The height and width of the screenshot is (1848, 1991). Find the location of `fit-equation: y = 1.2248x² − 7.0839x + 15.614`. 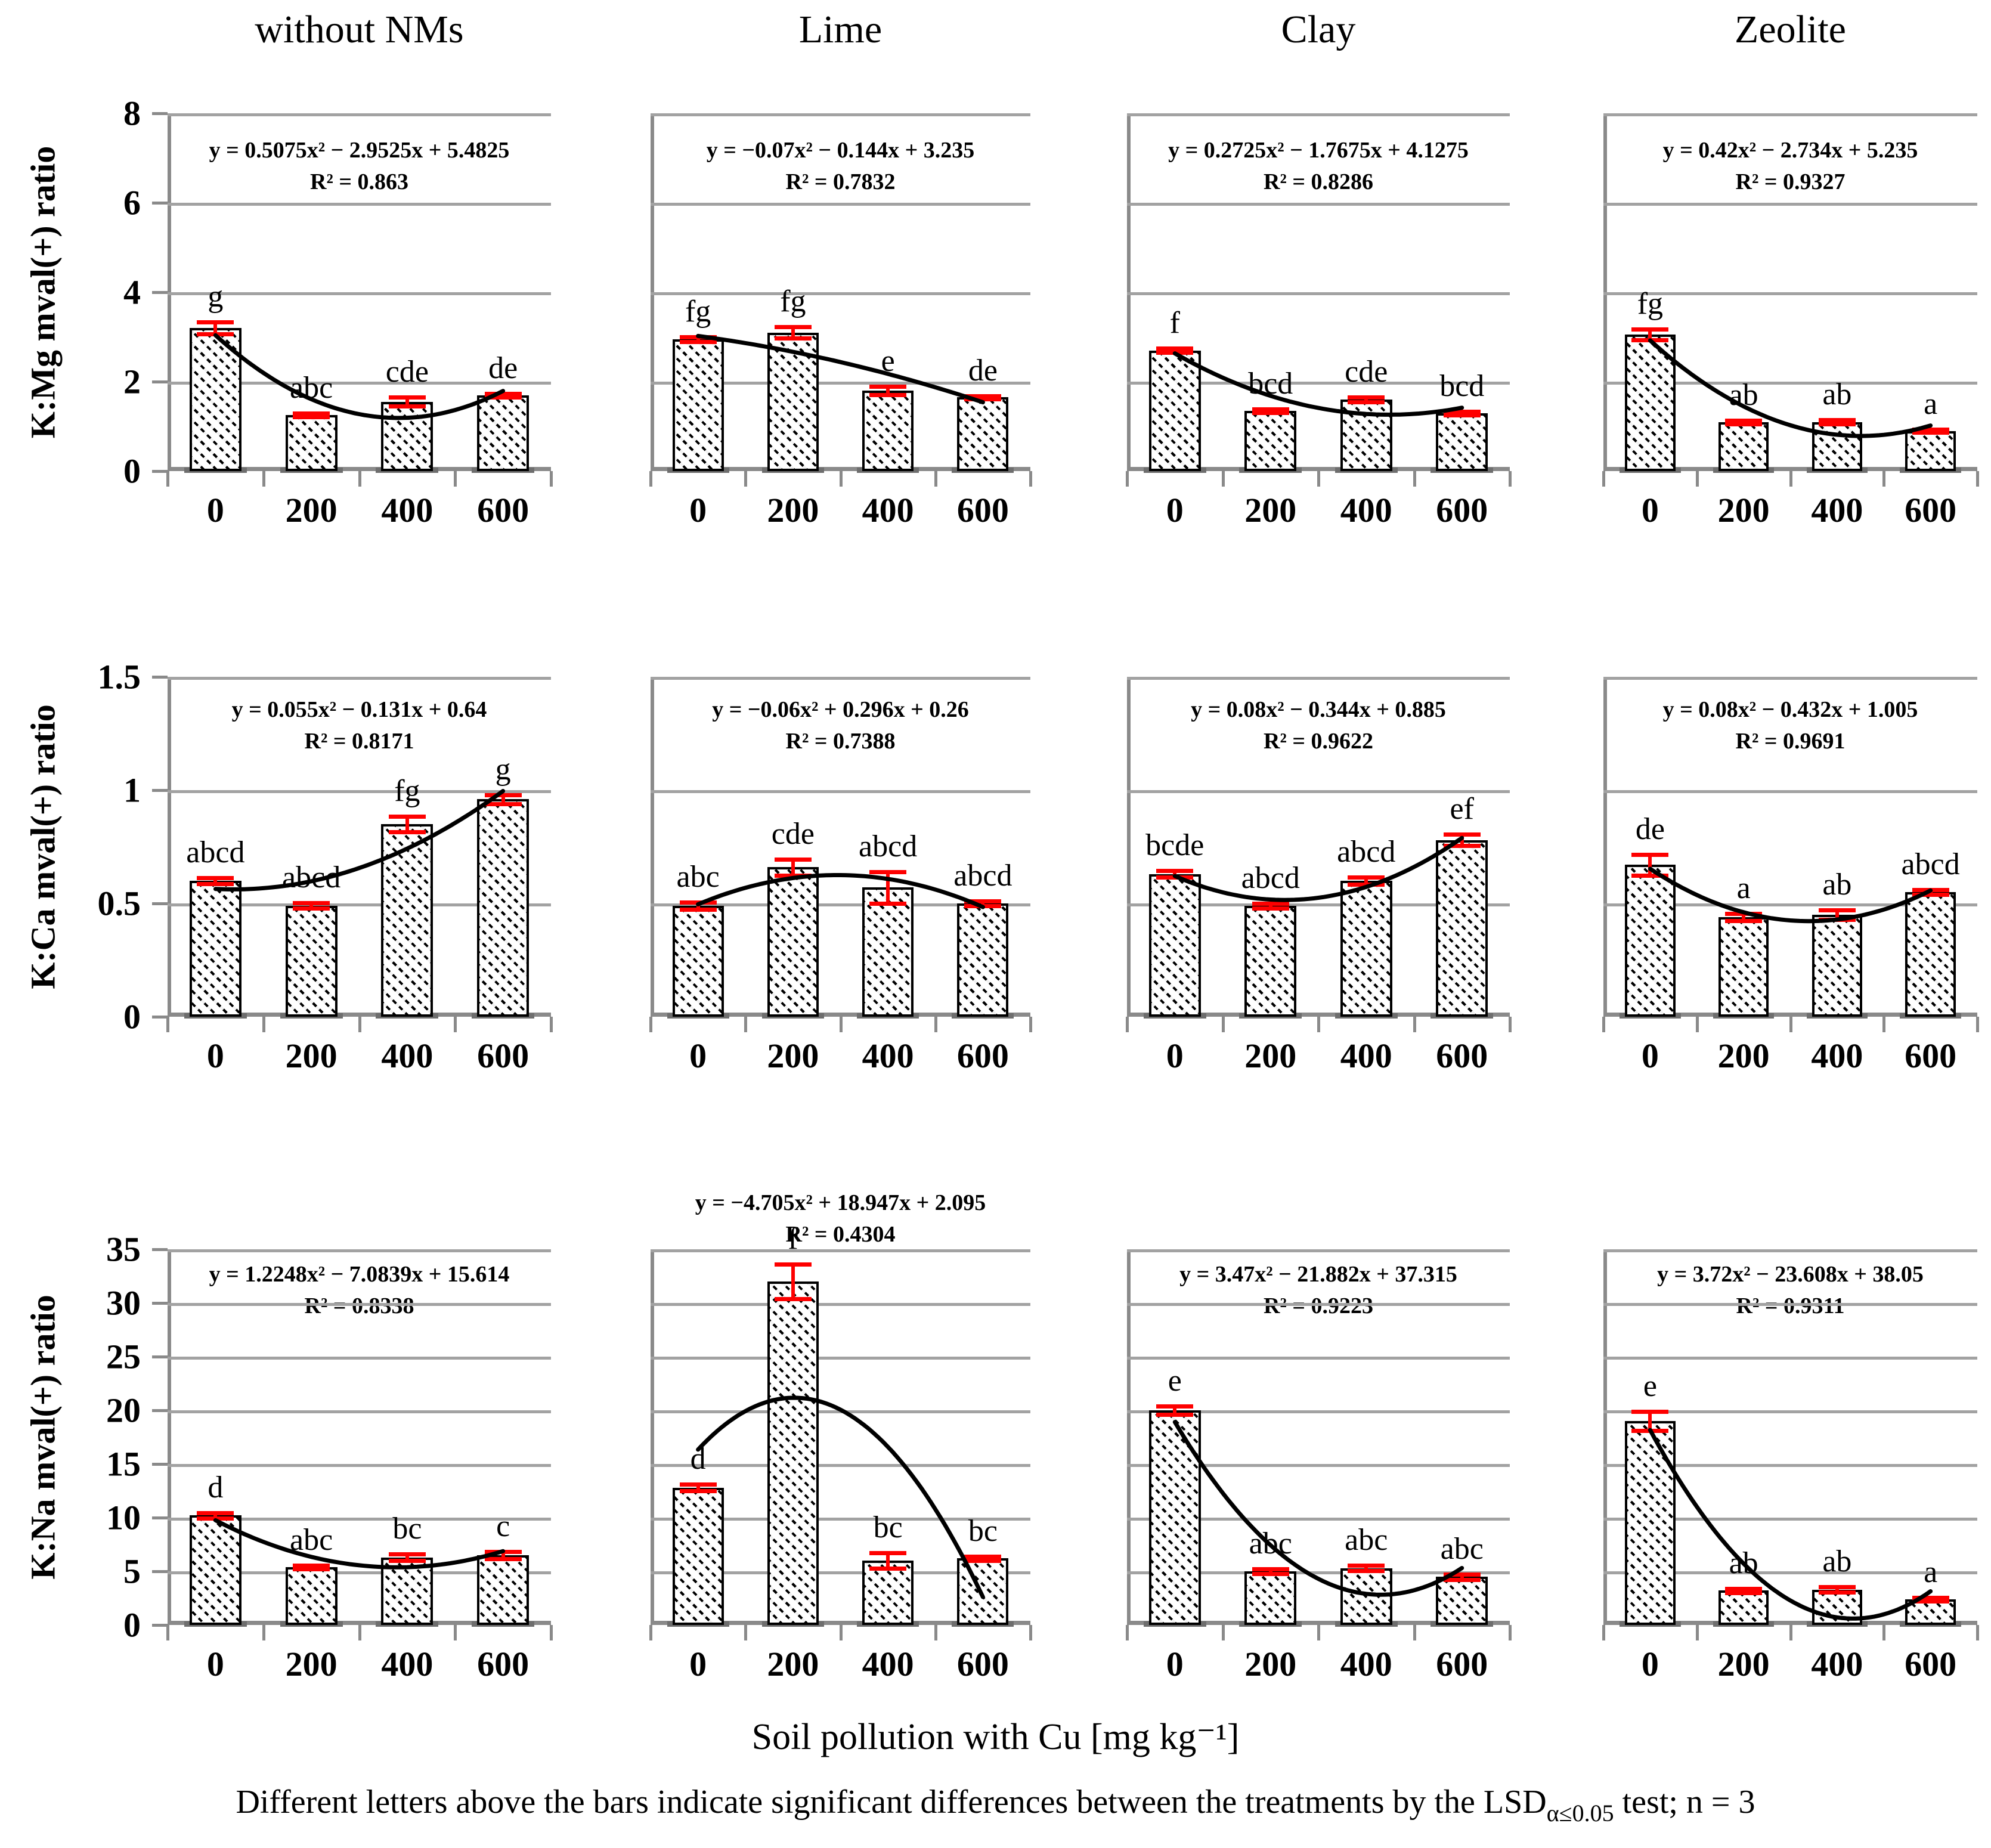

fit-equation: y = 1.2248x² − 7.0839x + 15.614 is located at coordinates (359, 1274).